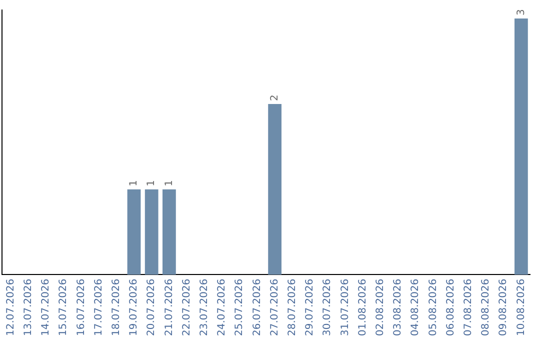 This screenshot has height=340, width=540. What do you see at coordinates (186, 307) in the screenshot?
I see `x-tick-label: 22.07.2026` at bounding box center [186, 307].